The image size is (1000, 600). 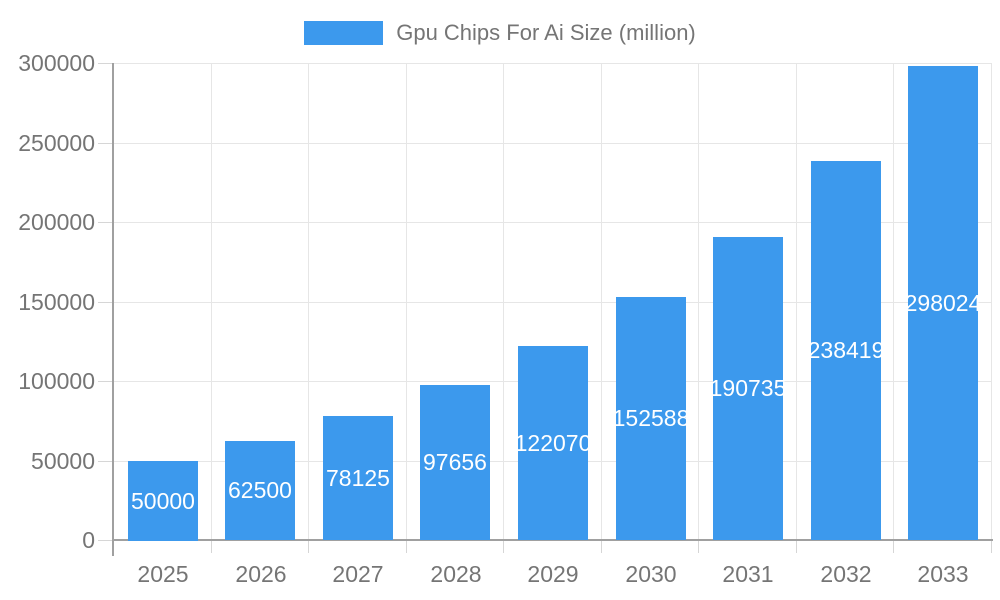 I want to click on y-axis-label: 100000, so click(x=56, y=381).